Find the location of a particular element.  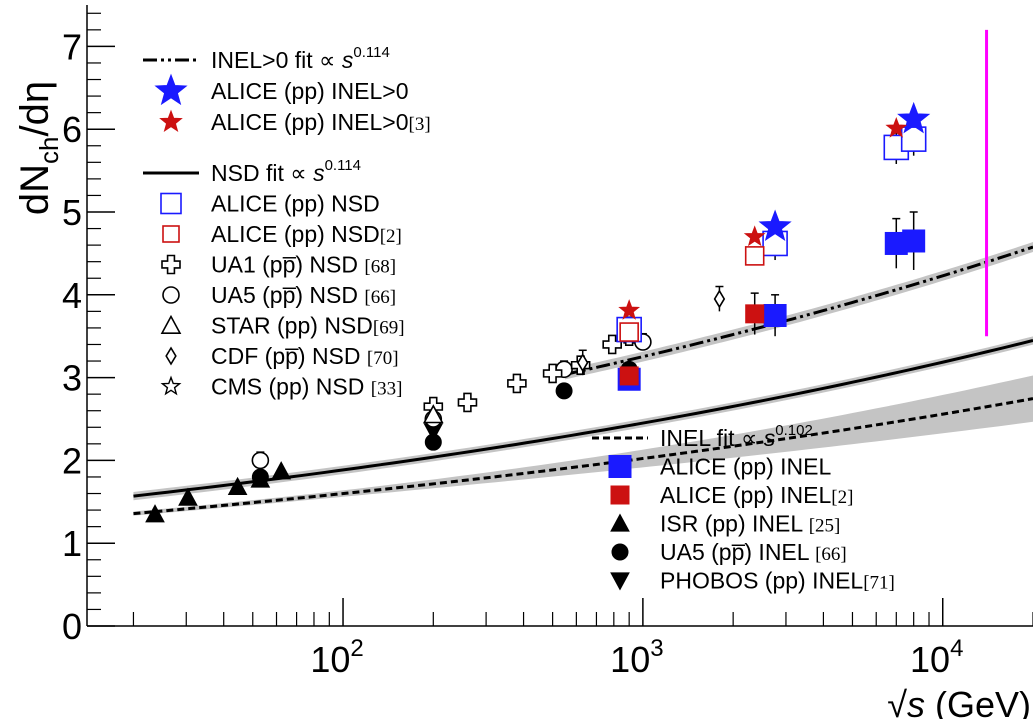

legend-nsd-label-4: UA5 (pp̅) NSD [66] is located at coordinates (303, 295).